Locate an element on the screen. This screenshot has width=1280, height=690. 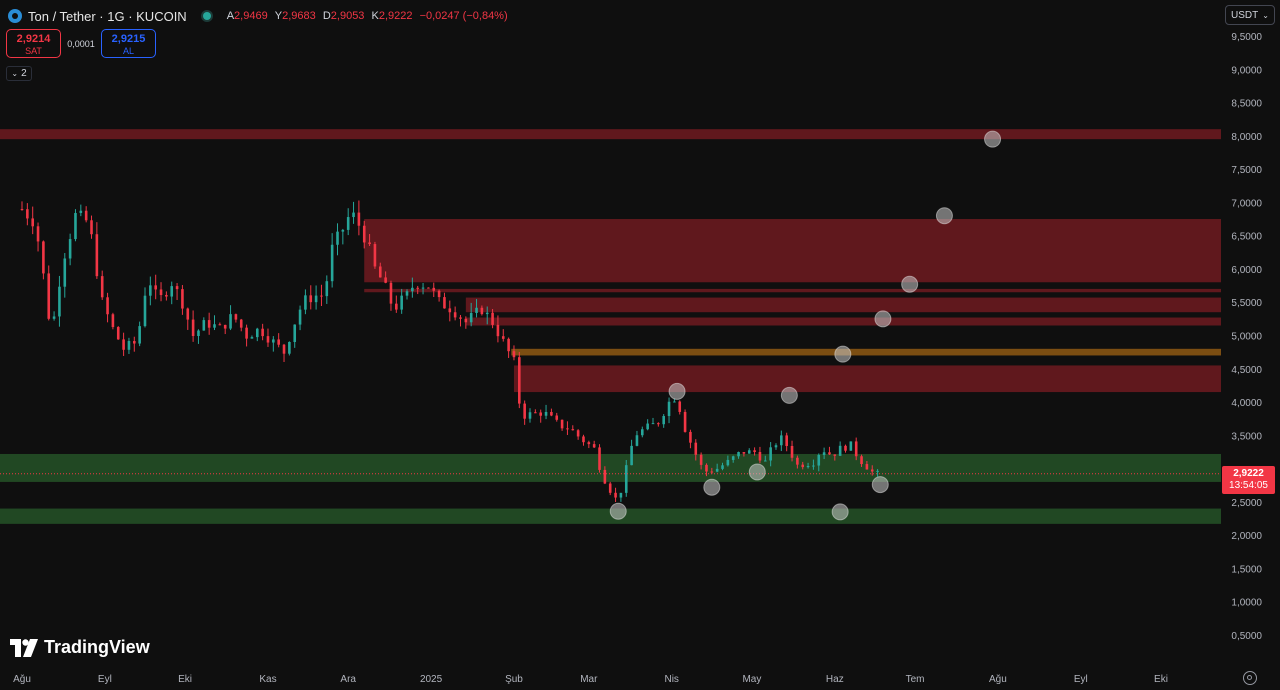
resistance-zone is located at coordinates (843, 321).